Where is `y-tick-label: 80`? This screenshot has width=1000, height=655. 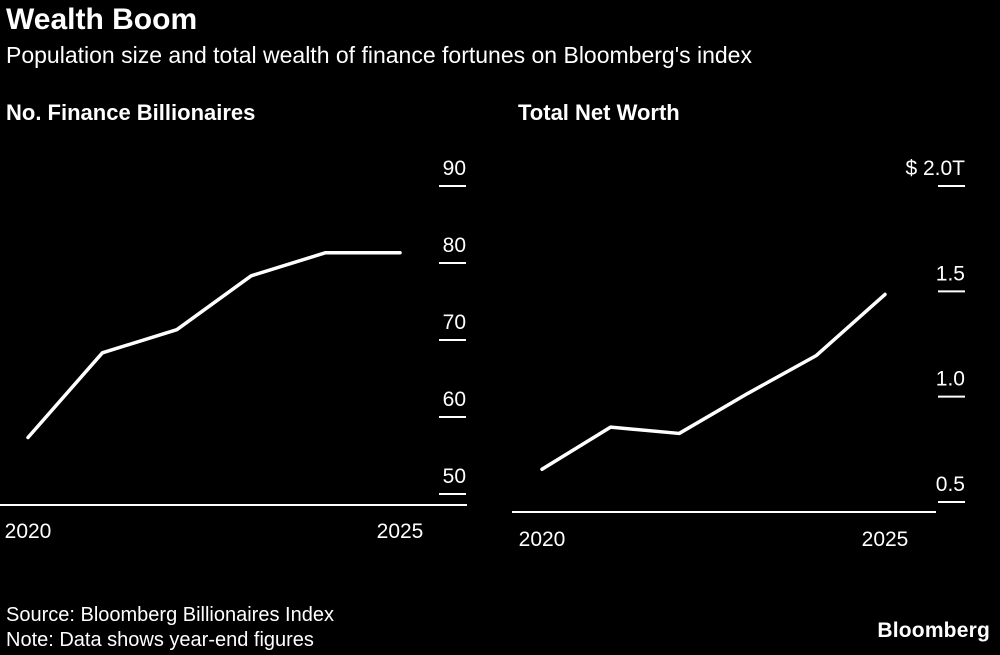
y-tick-label: 80 is located at coordinates (454, 245).